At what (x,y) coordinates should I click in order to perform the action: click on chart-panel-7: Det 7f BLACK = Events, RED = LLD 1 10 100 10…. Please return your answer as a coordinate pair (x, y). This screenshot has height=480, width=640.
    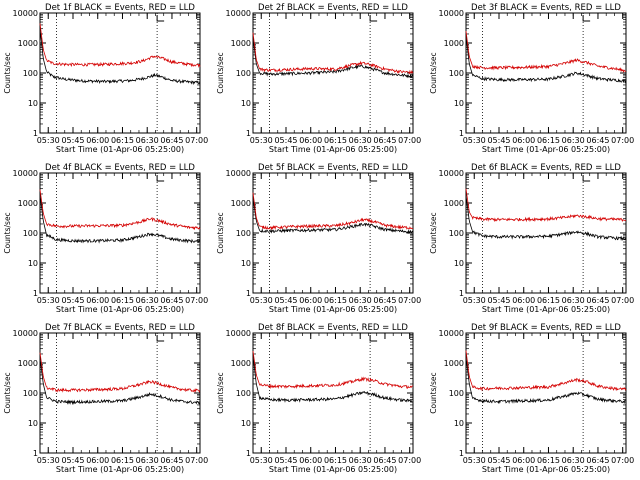
    Looking at the image, I should click on (105, 398).